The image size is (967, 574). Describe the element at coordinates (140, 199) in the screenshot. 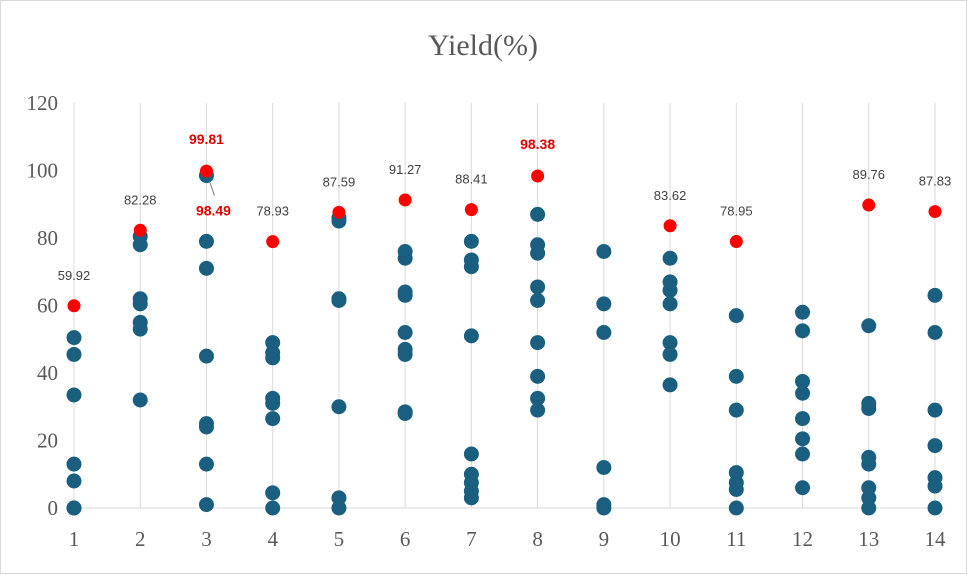

I see `data-label: 82.28` at that location.